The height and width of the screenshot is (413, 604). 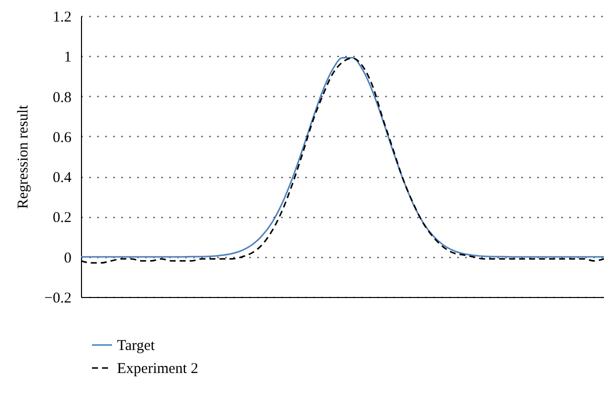 What do you see at coordinates (62, 178) in the screenshot?
I see `y-tick-label: 0.4` at bounding box center [62, 178].